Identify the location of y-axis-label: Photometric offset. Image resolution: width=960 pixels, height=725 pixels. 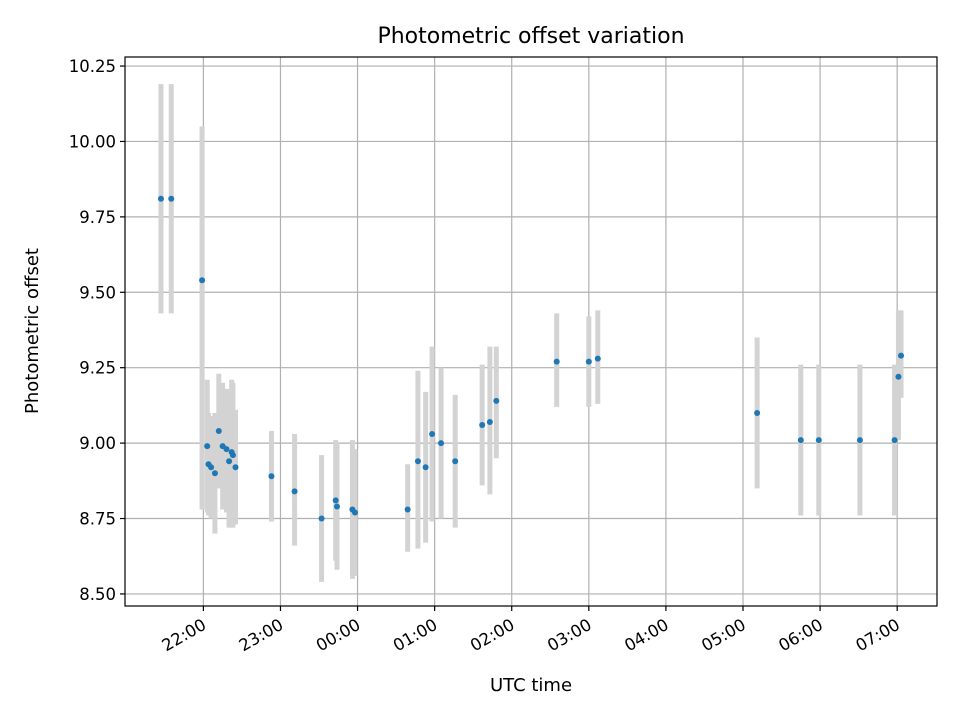
(32, 331).